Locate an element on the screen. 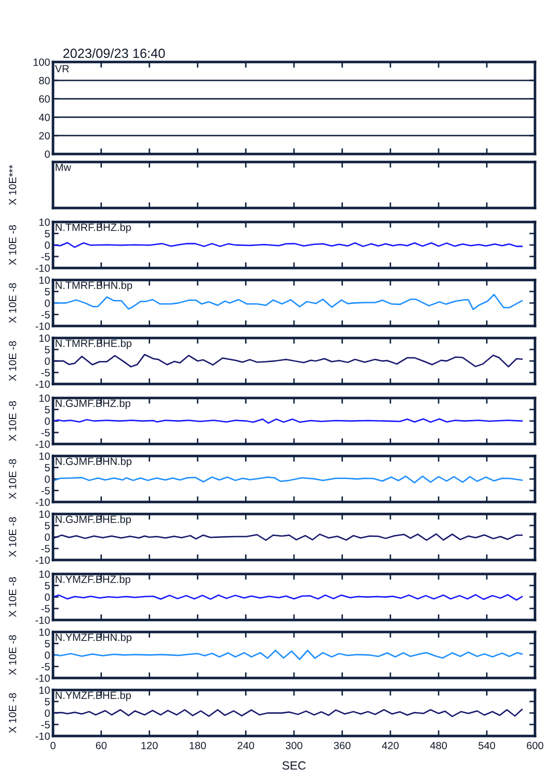  chart-title: N.YMZF.BHN.bp is located at coordinates (94, 638).